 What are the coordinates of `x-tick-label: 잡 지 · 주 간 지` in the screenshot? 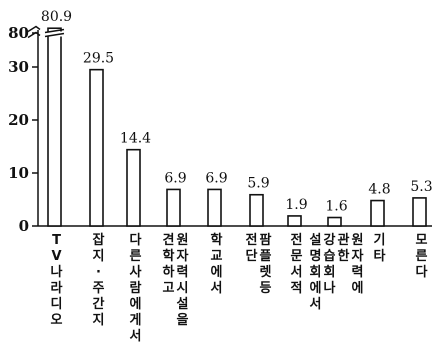 It's located at (99, 280).